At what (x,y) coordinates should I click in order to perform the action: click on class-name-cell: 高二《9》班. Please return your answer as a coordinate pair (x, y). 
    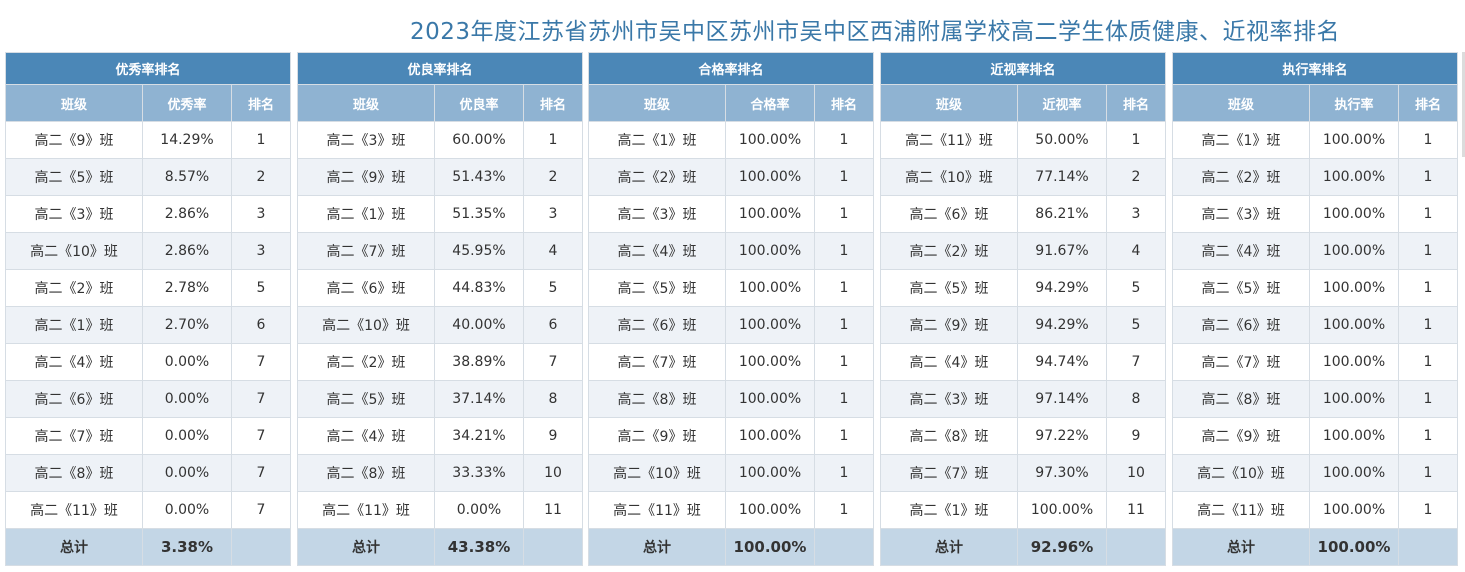
    Looking at the image, I should click on (657, 436).